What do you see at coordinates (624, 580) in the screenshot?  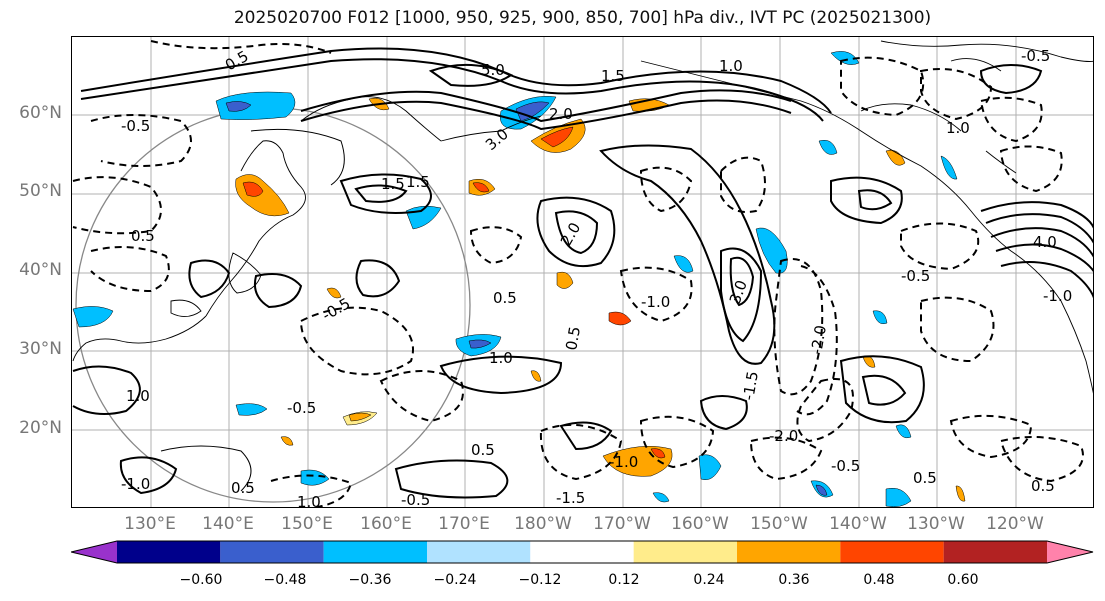 I see `colorbar-tick: 0.12` at bounding box center [624, 580].